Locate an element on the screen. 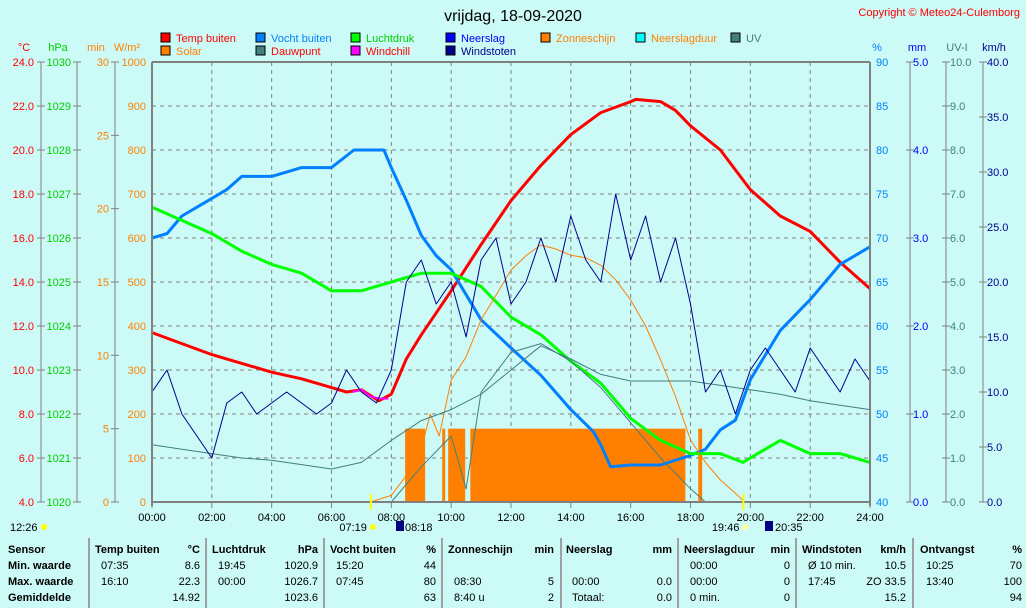  axis-label-humidity: 45 is located at coordinates (882, 459).